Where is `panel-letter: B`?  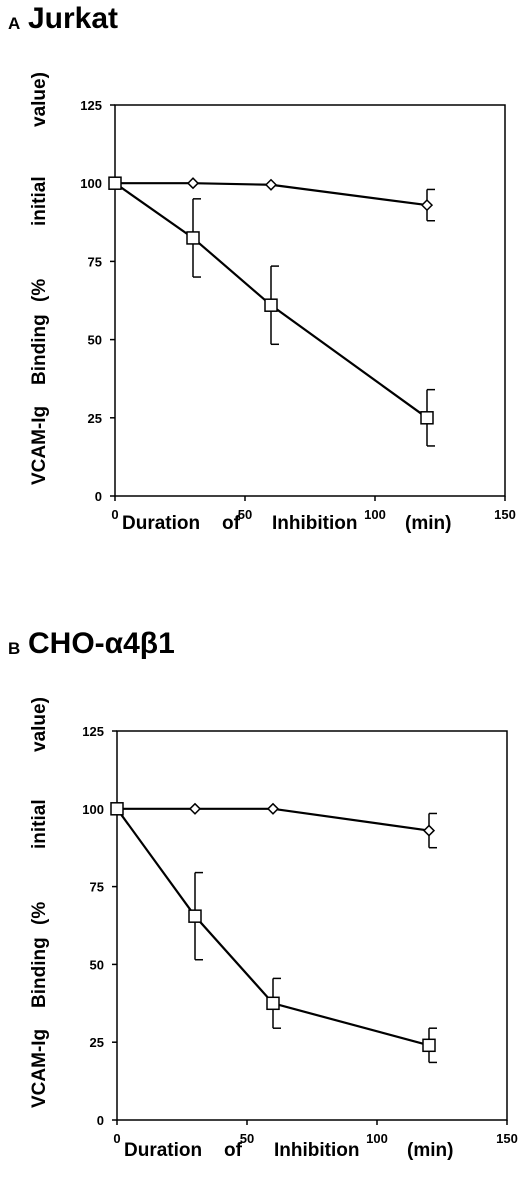
panel-letter: B is located at coordinates (14, 648).